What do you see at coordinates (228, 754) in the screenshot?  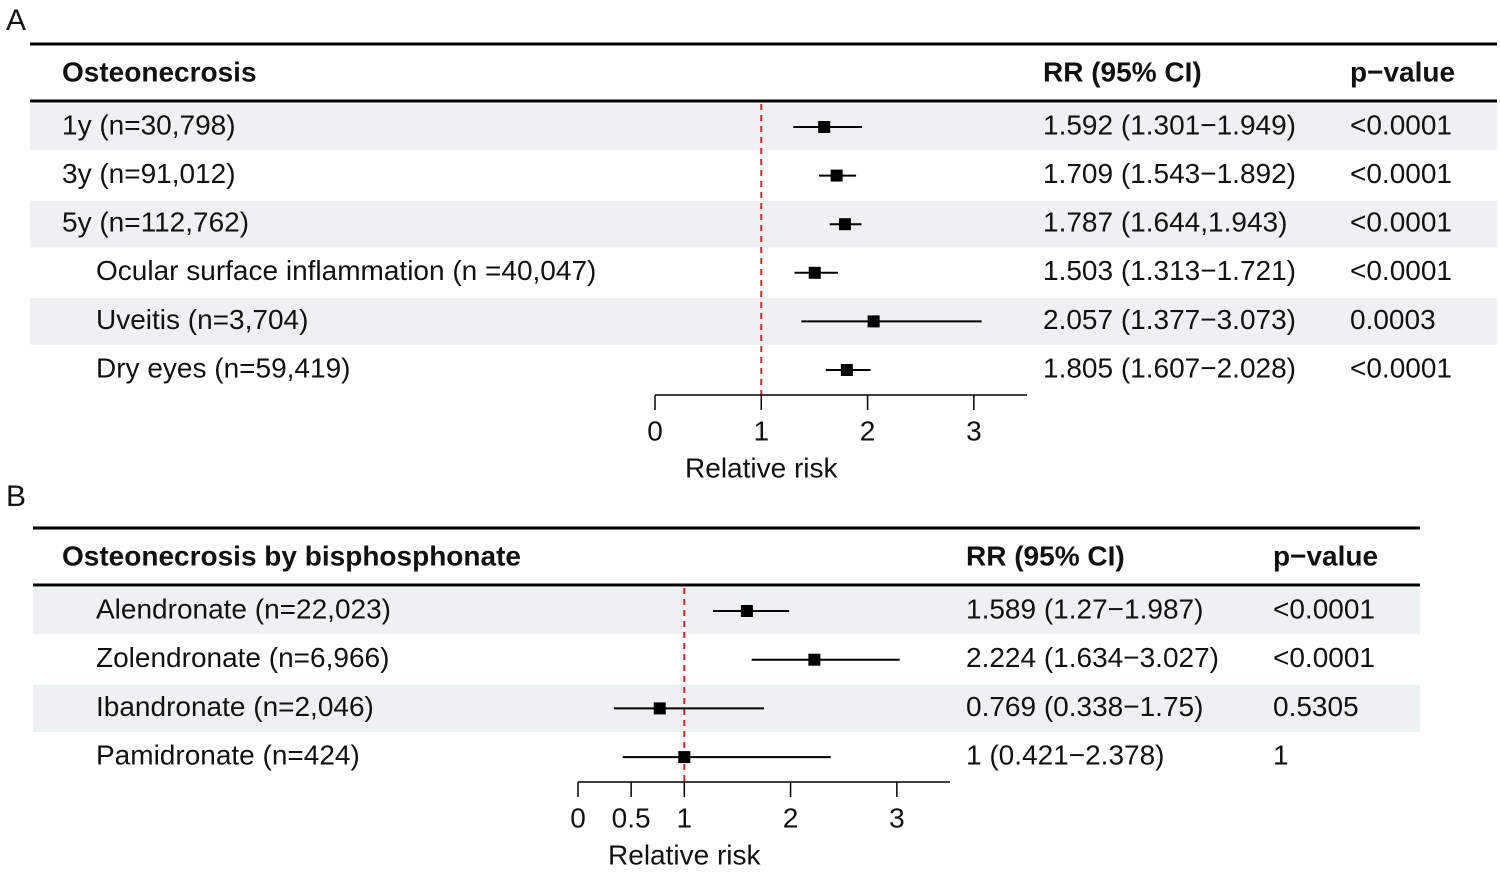 I see `row-label: Pamidronate (n=424)` at bounding box center [228, 754].